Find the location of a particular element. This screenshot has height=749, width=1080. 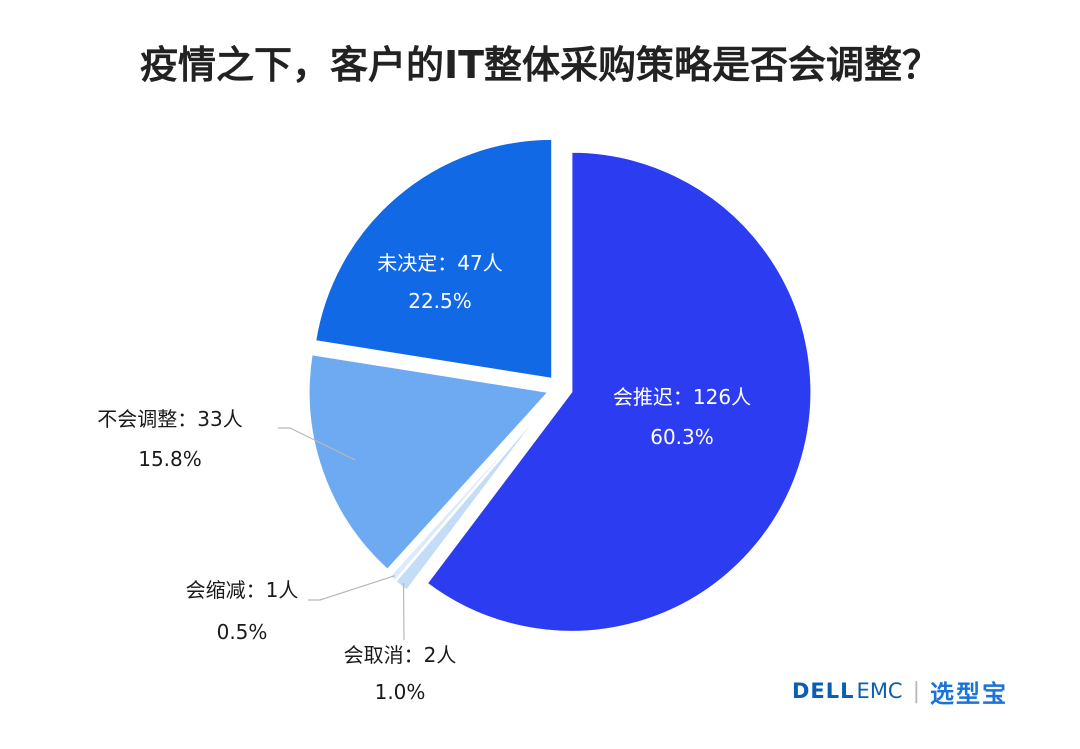

leader-lines is located at coordinates (341, 534).